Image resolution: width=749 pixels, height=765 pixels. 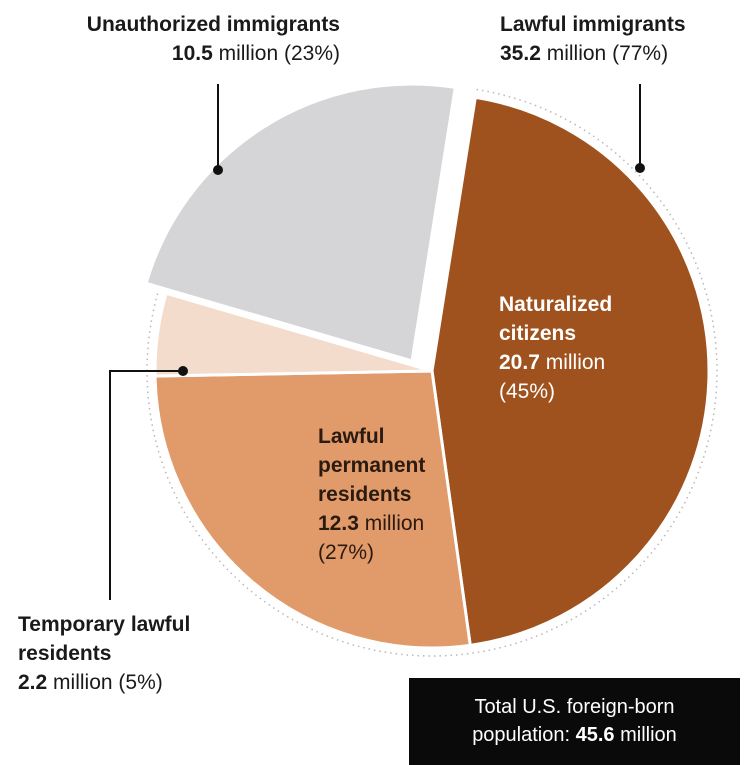 What do you see at coordinates (346, 552) in the screenshot?
I see `lpr-percent: (27%)` at bounding box center [346, 552].